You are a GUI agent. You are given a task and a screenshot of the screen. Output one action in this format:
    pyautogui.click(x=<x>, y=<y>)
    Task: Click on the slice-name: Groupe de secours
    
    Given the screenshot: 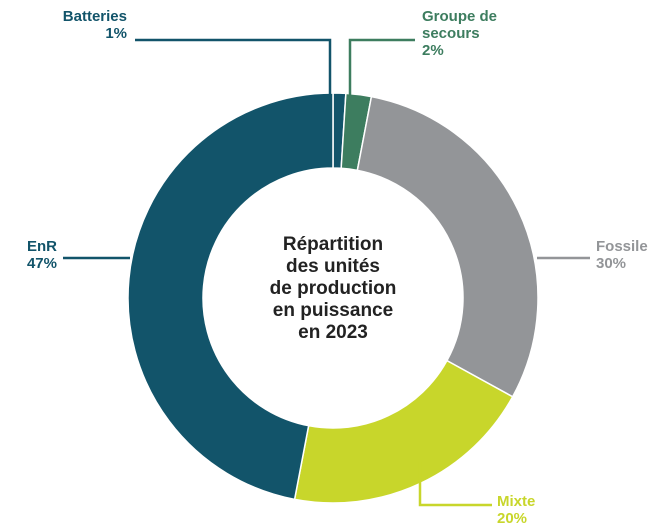 What is the action you would take?
    pyautogui.click(x=460, y=25)
    